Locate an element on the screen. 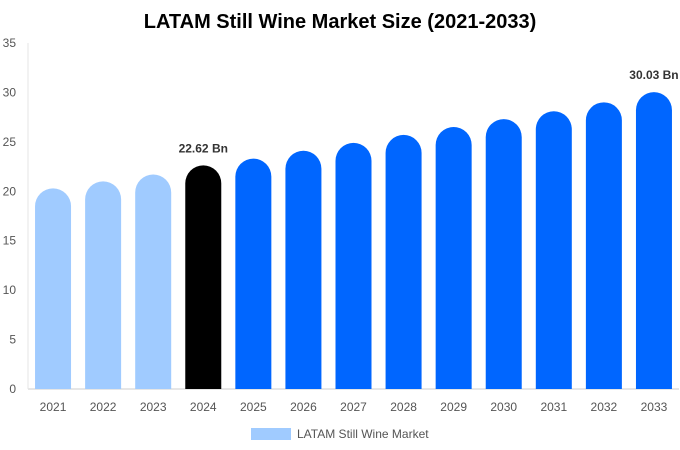 This screenshot has height=450, width=680. x-tick-label: 2021 is located at coordinates (53, 407).